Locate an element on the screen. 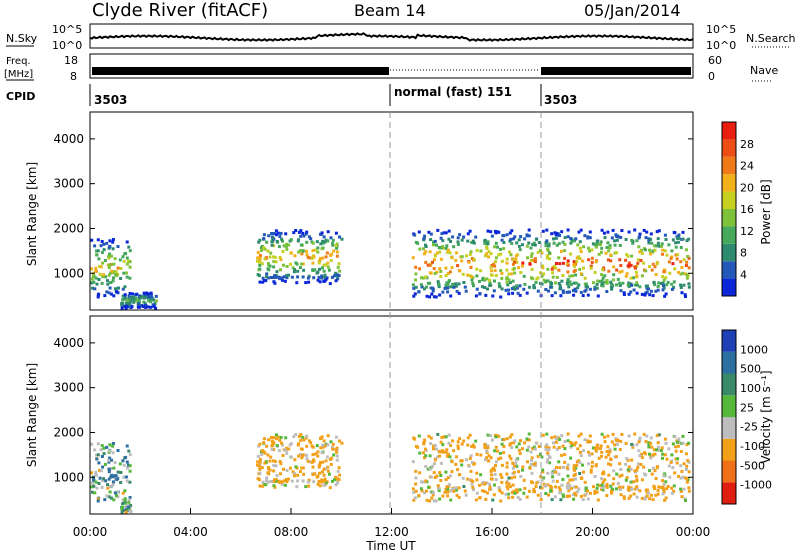 The height and width of the screenshot is (554, 800). power-colorbar-swatch is located at coordinates (729, 200).